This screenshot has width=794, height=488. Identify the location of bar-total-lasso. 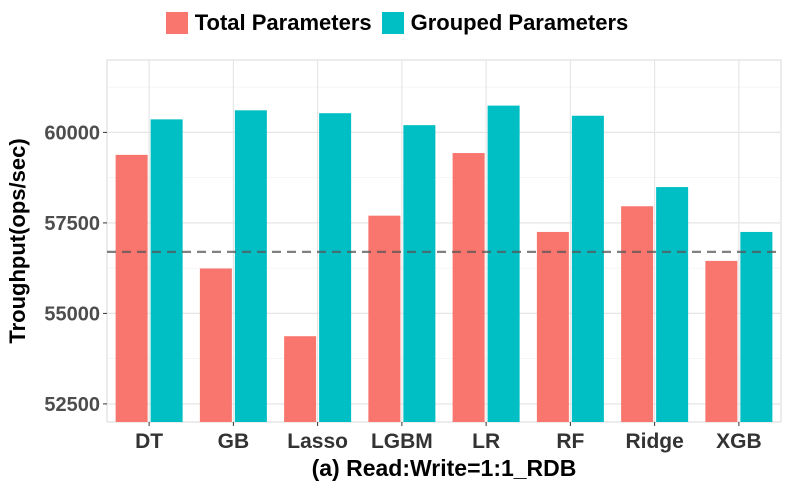
(300, 379).